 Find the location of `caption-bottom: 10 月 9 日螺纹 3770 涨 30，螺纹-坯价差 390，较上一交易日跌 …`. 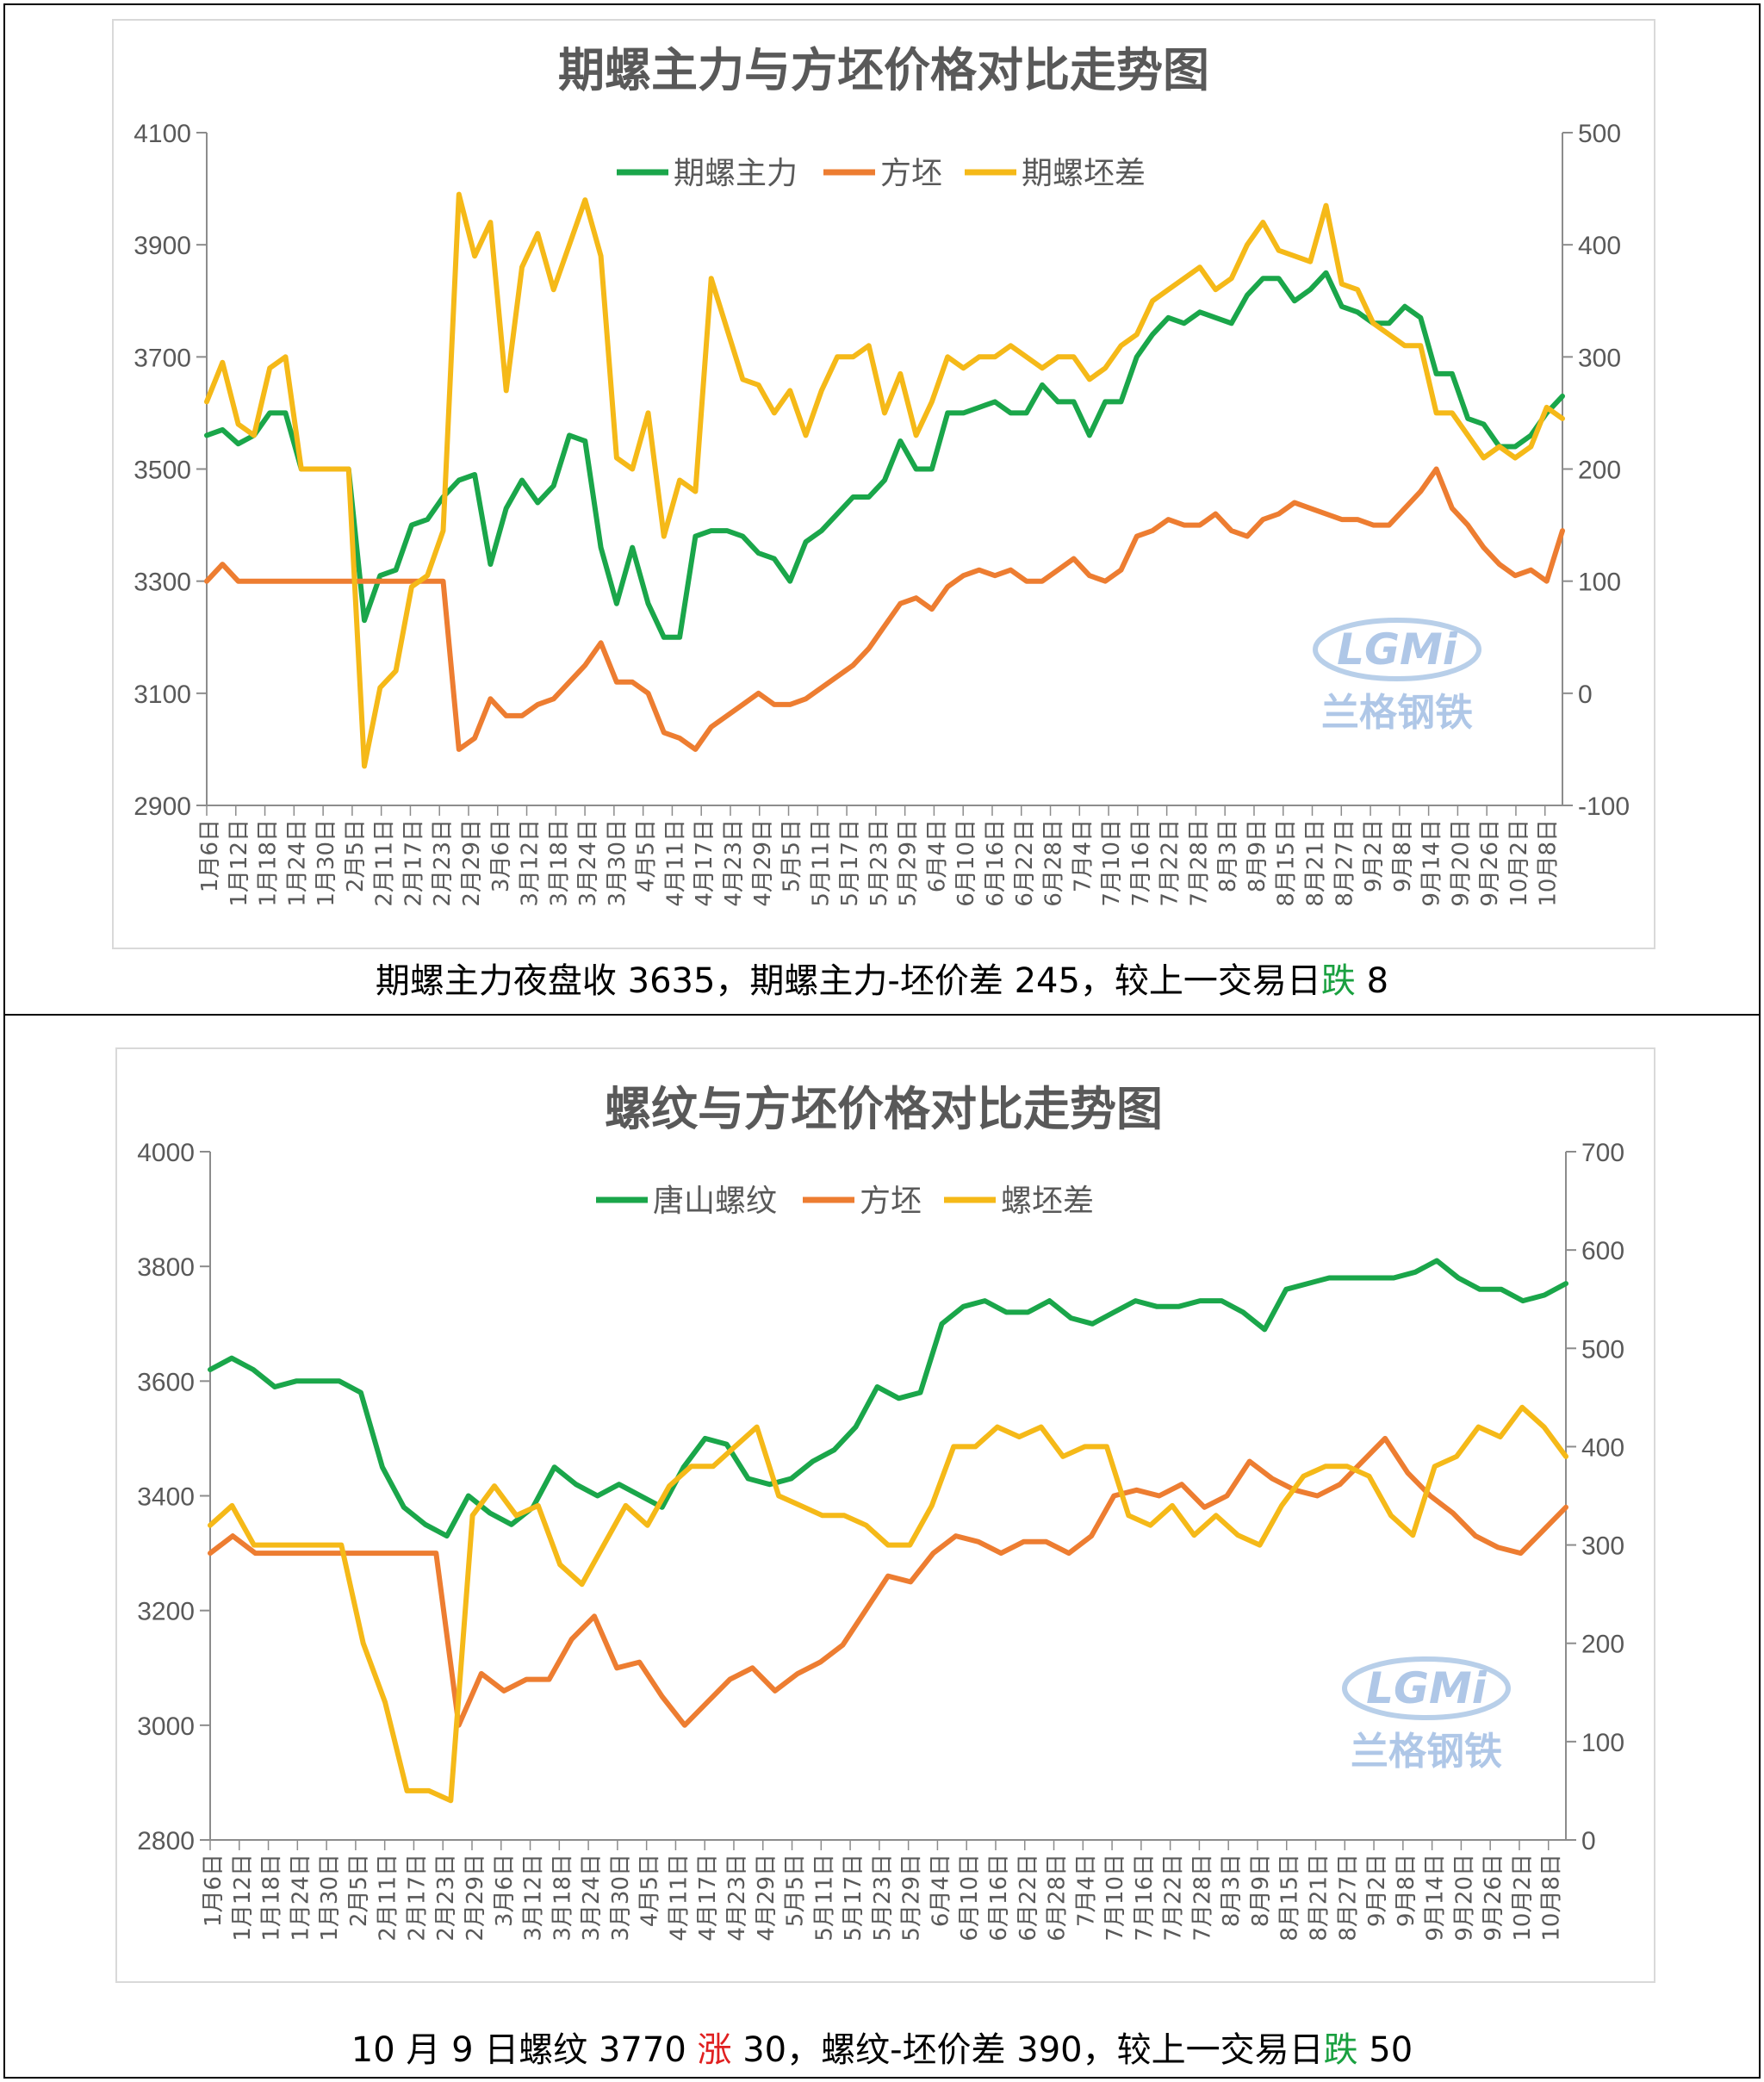

caption-bottom: 10 月 9 日螺纹 3770 涨 30，螺纹-坯价差 390，较上一交易日跌 … is located at coordinates (882, 2047).